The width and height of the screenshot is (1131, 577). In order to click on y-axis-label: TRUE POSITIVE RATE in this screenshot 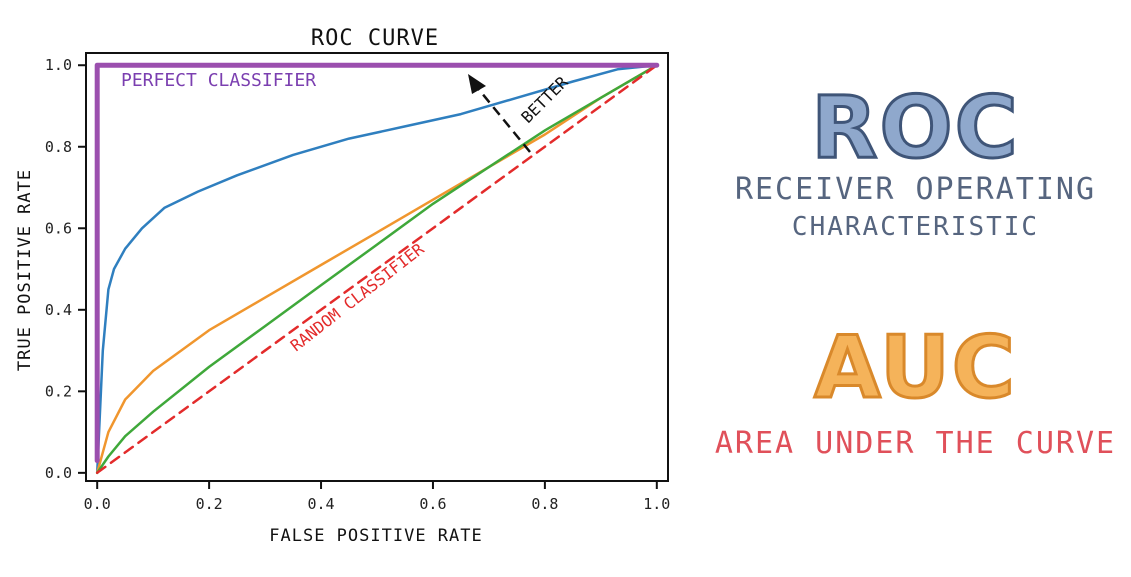, I will do `click(25, 270)`.